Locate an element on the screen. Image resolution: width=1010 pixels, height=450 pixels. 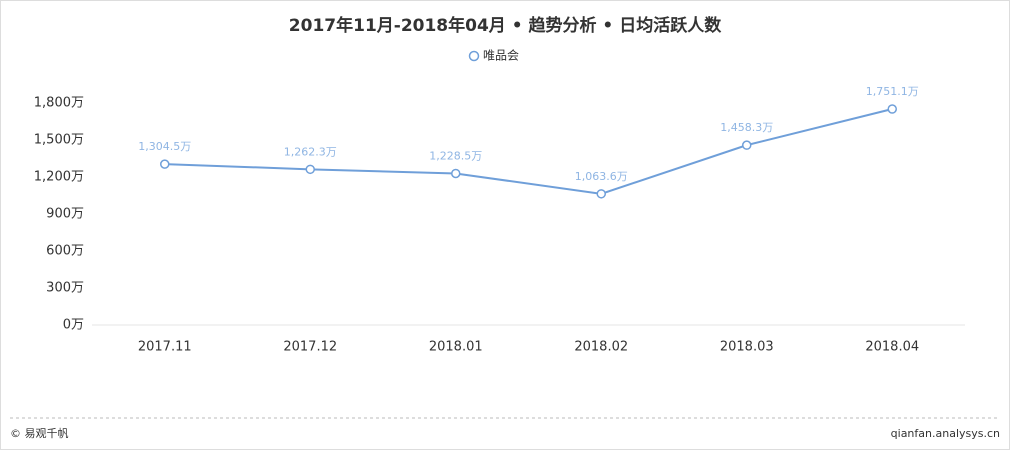
x-tick-label: 2018.01 is located at coordinates (456, 347).